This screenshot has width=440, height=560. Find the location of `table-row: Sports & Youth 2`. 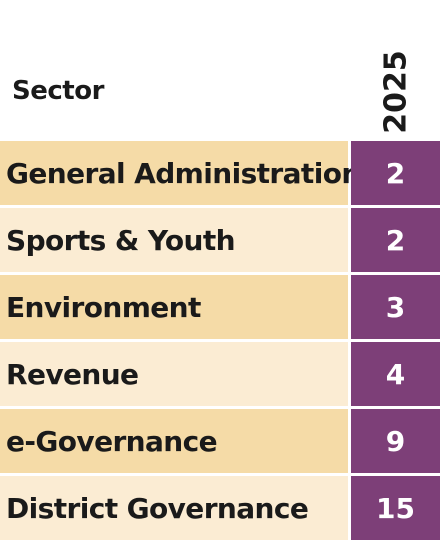

table-row: Sports & Youth 2 is located at coordinates (220, 240).